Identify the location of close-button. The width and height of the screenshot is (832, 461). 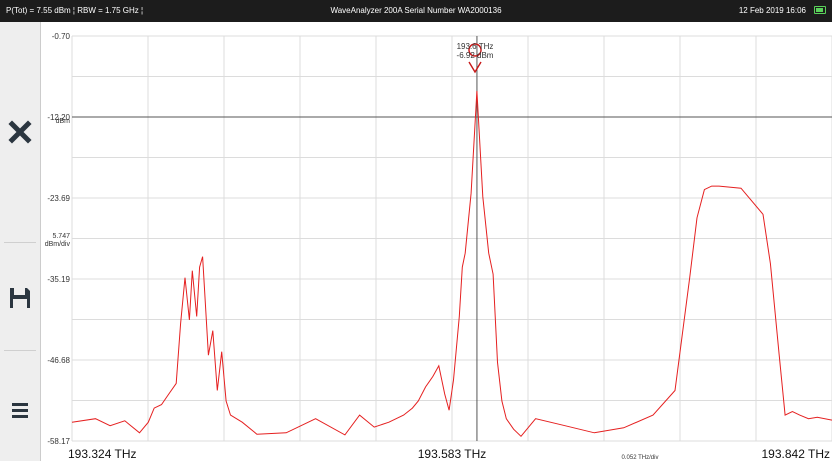
(20, 132).